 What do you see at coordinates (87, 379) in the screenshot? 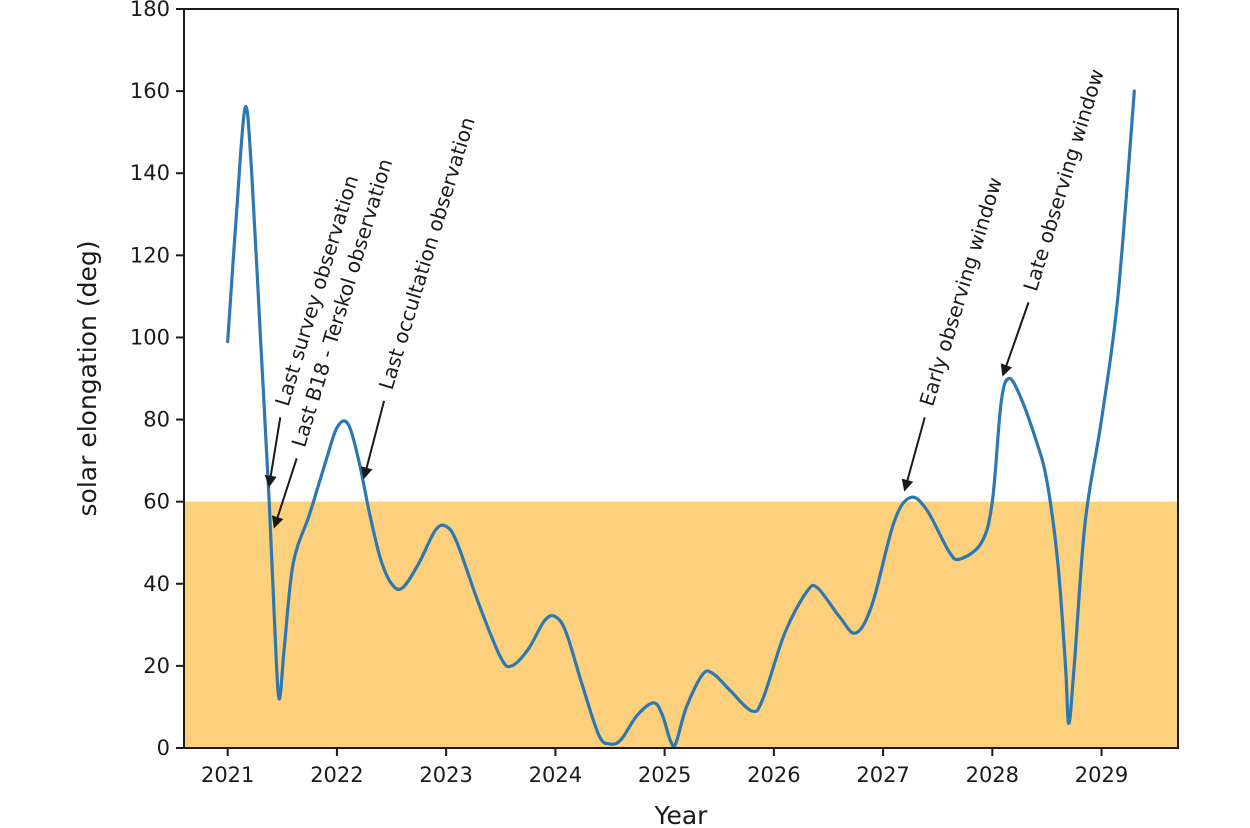
I see `y-axis-label: solar elongation (deg)` at bounding box center [87, 379].